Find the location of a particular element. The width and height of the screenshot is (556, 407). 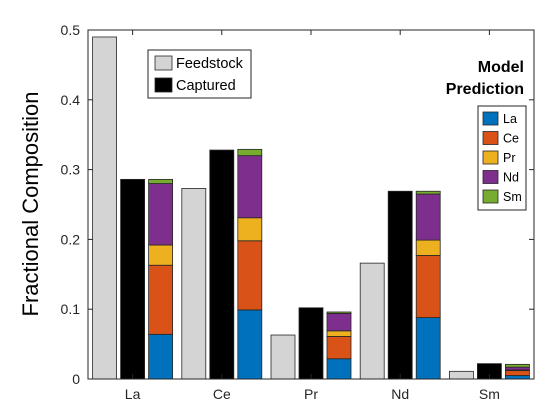

model-prediction-title-line2: Prediction is located at coordinates (485, 89).